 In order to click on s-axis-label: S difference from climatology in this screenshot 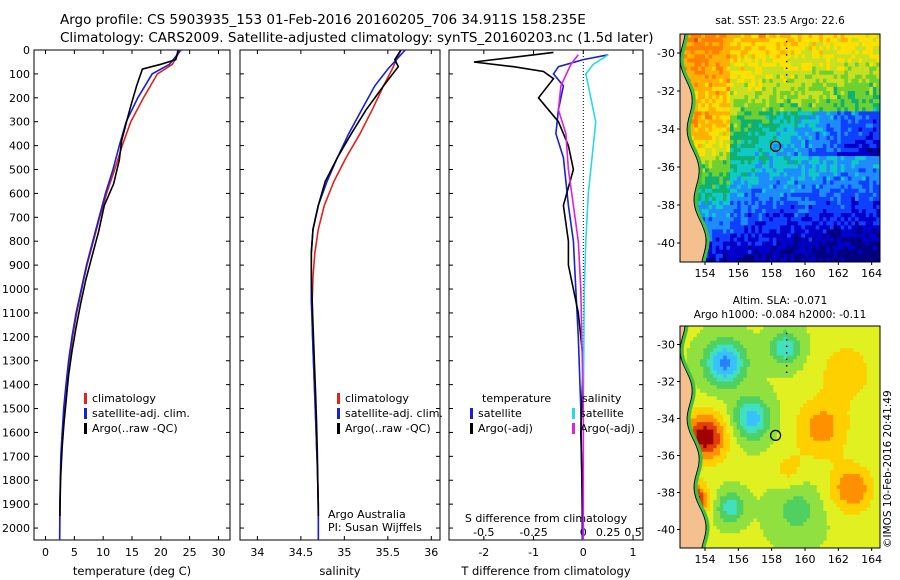, I will do `click(546, 518)`.